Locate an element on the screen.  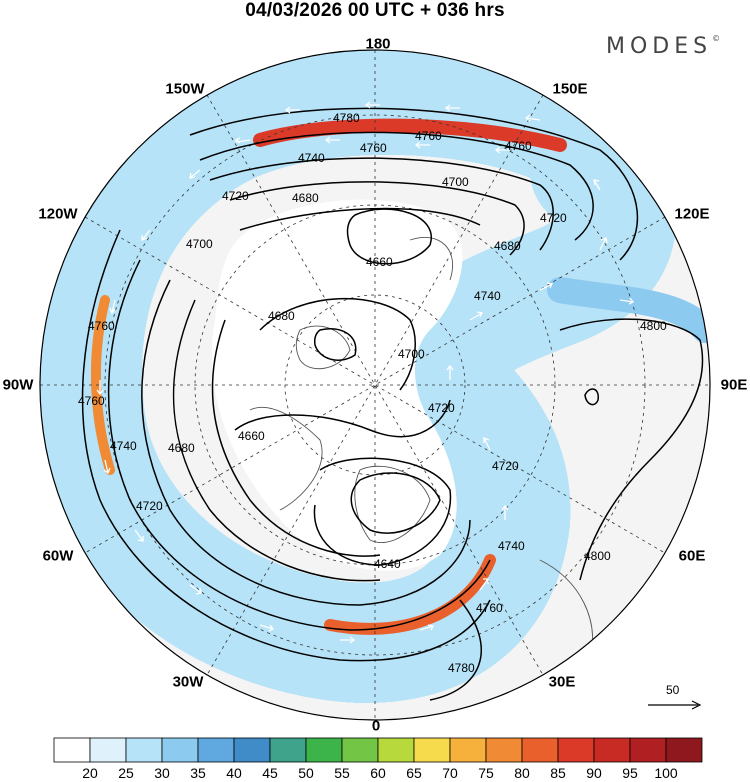
lon-label-30e: 30E is located at coordinates (562, 682).